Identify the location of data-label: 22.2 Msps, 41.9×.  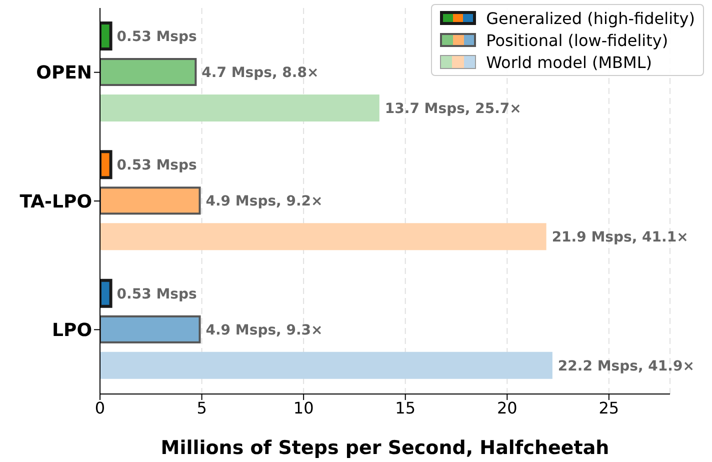
(626, 366).